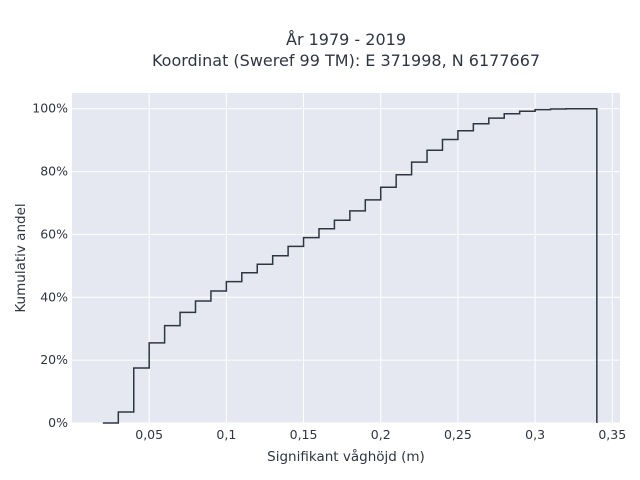 The width and height of the screenshot is (640, 480). What do you see at coordinates (346, 39) in the screenshot?
I see `chart-title-line1: År 1979 - 2019` at bounding box center [346, 39].